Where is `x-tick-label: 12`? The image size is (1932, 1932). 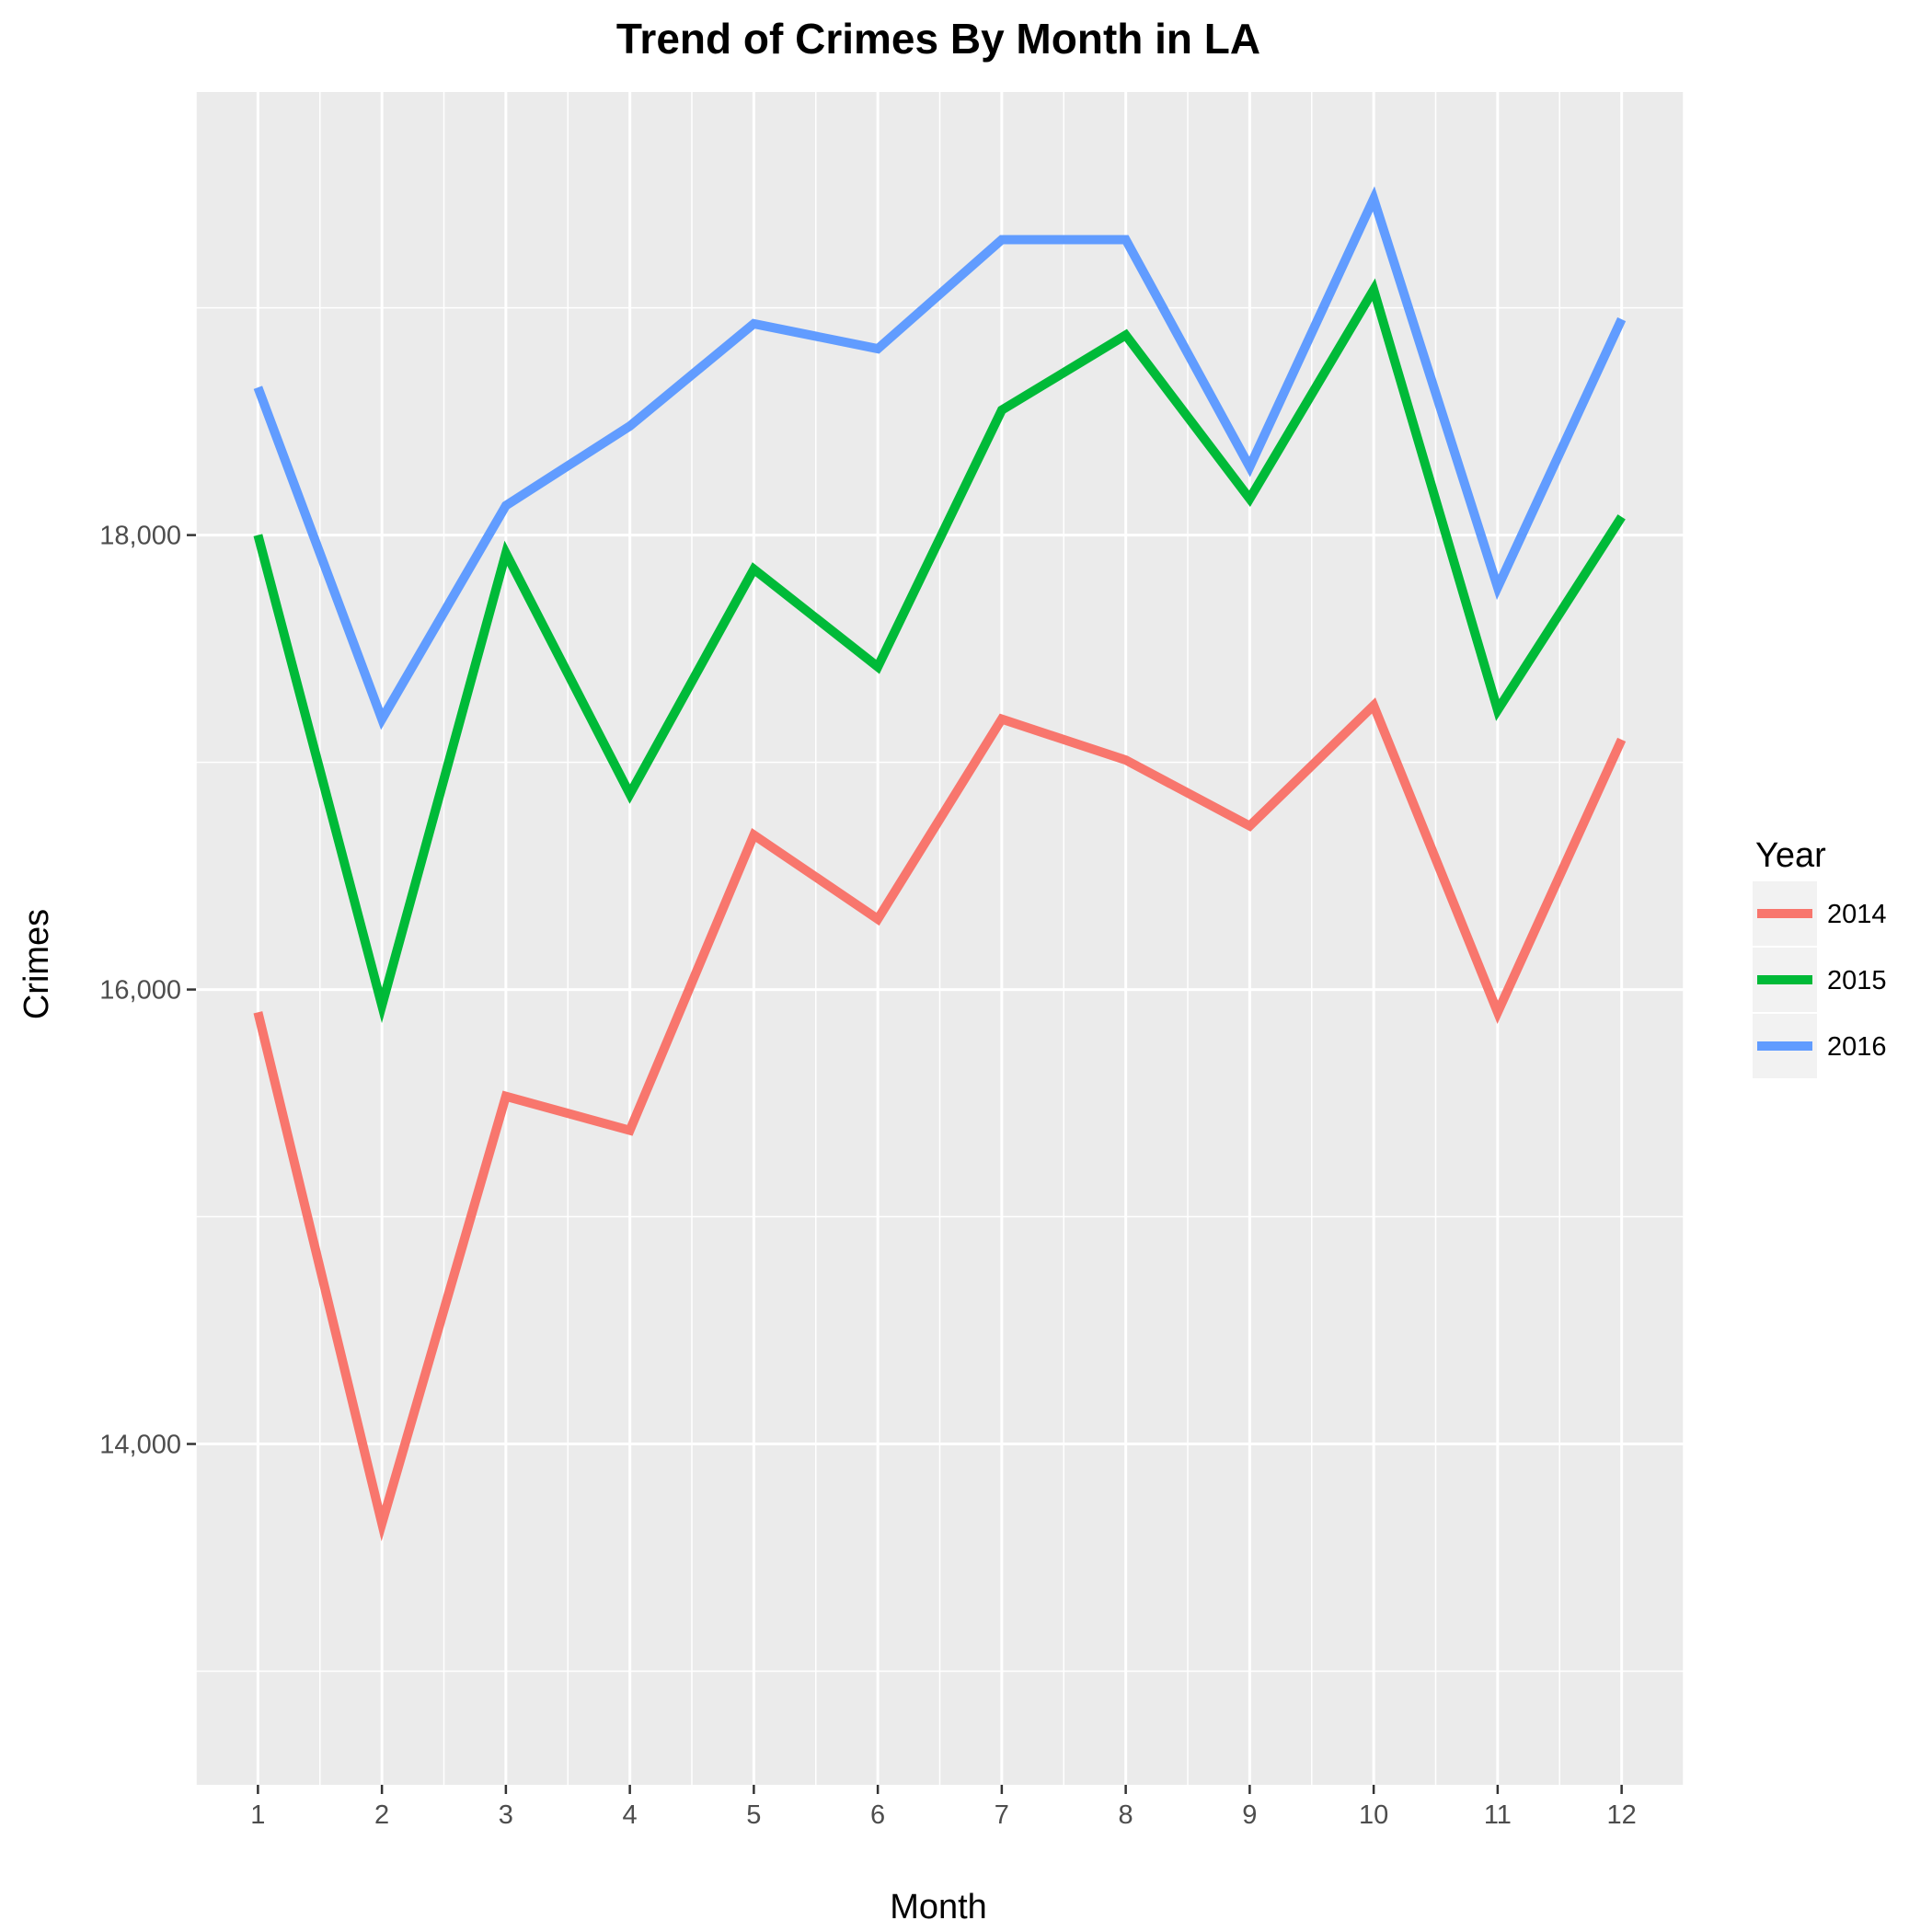
x-tick-label: 12 is located at coordinates (1621, 1815).